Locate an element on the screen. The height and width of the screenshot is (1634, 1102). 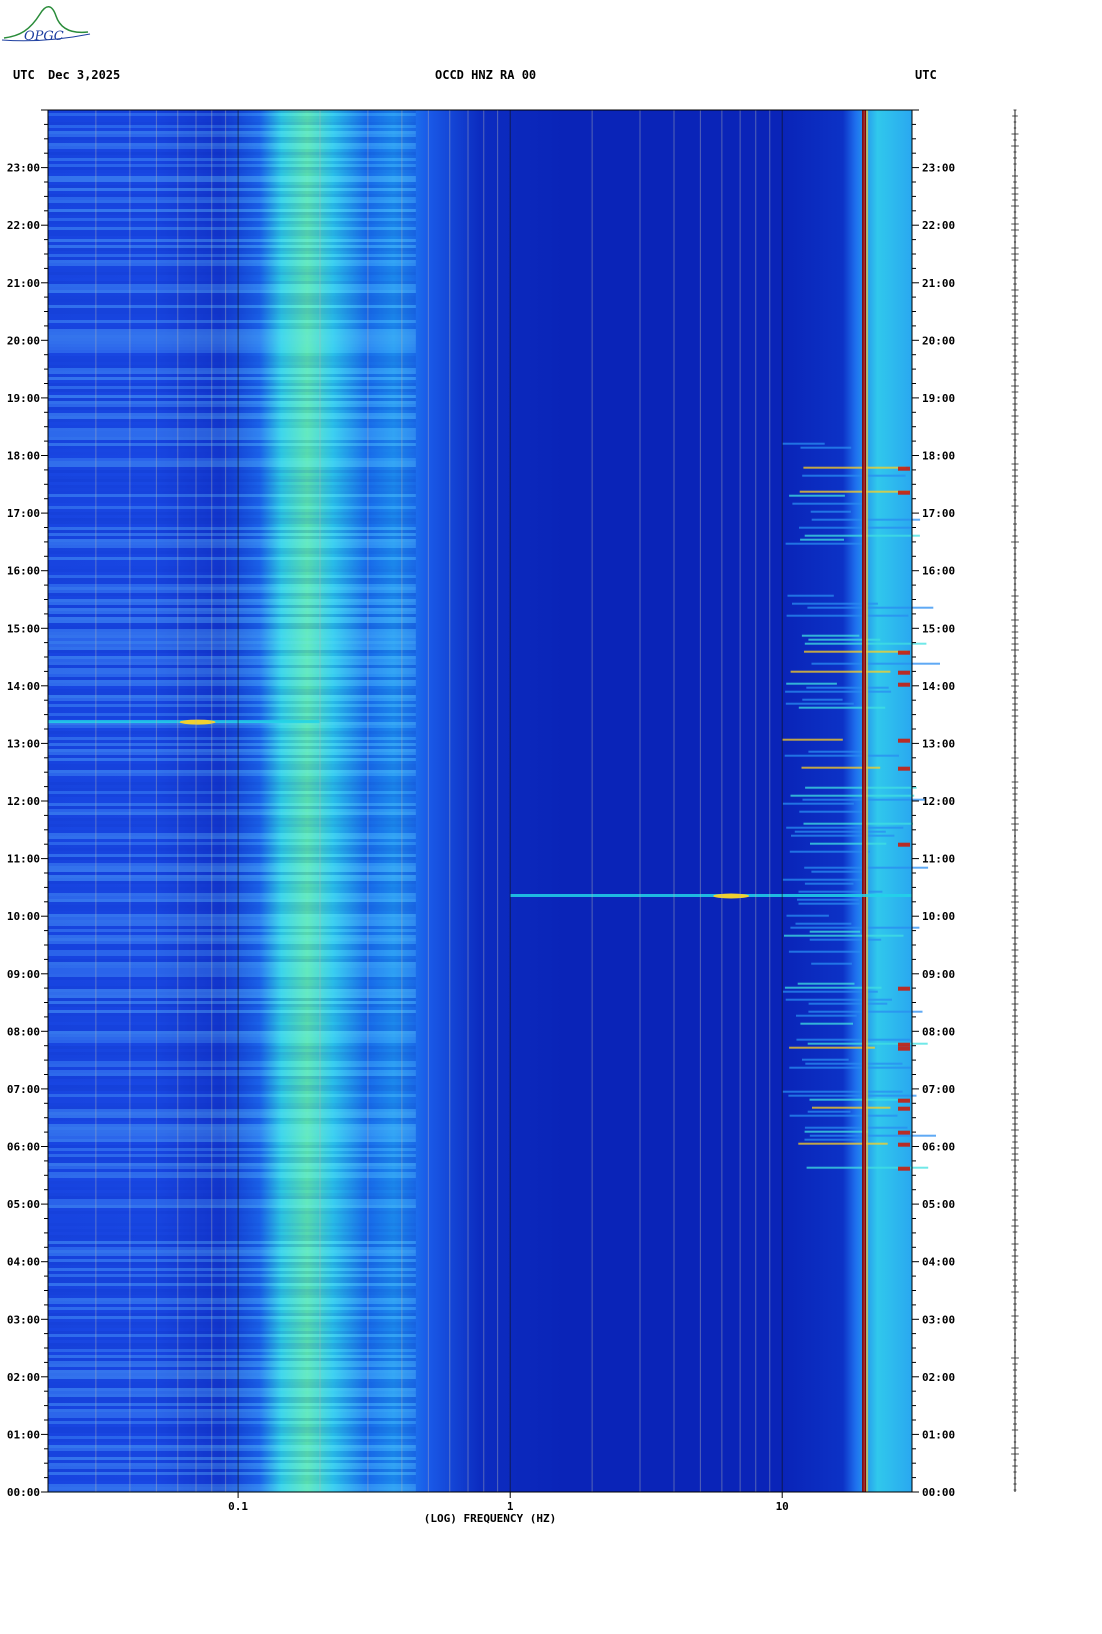
x-axis-title: (LOG) FREQUENCY (HZ) is located at coordinates (490, 1518).